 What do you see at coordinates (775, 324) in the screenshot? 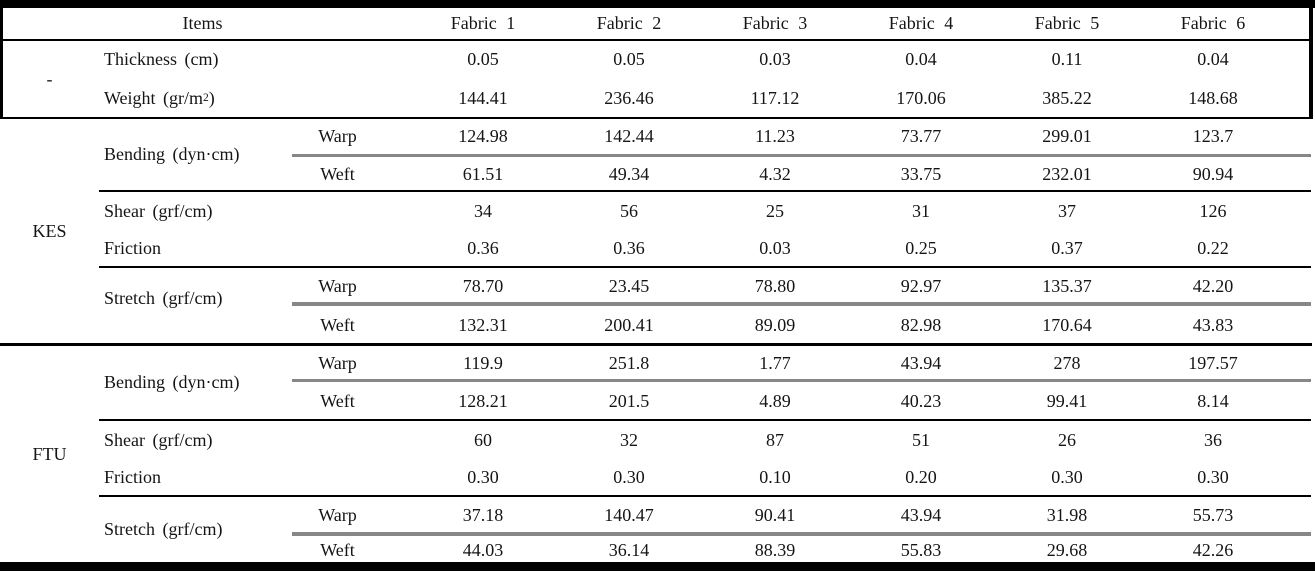
I see `value-cell: 89.09` at bounding box center [775, 324].